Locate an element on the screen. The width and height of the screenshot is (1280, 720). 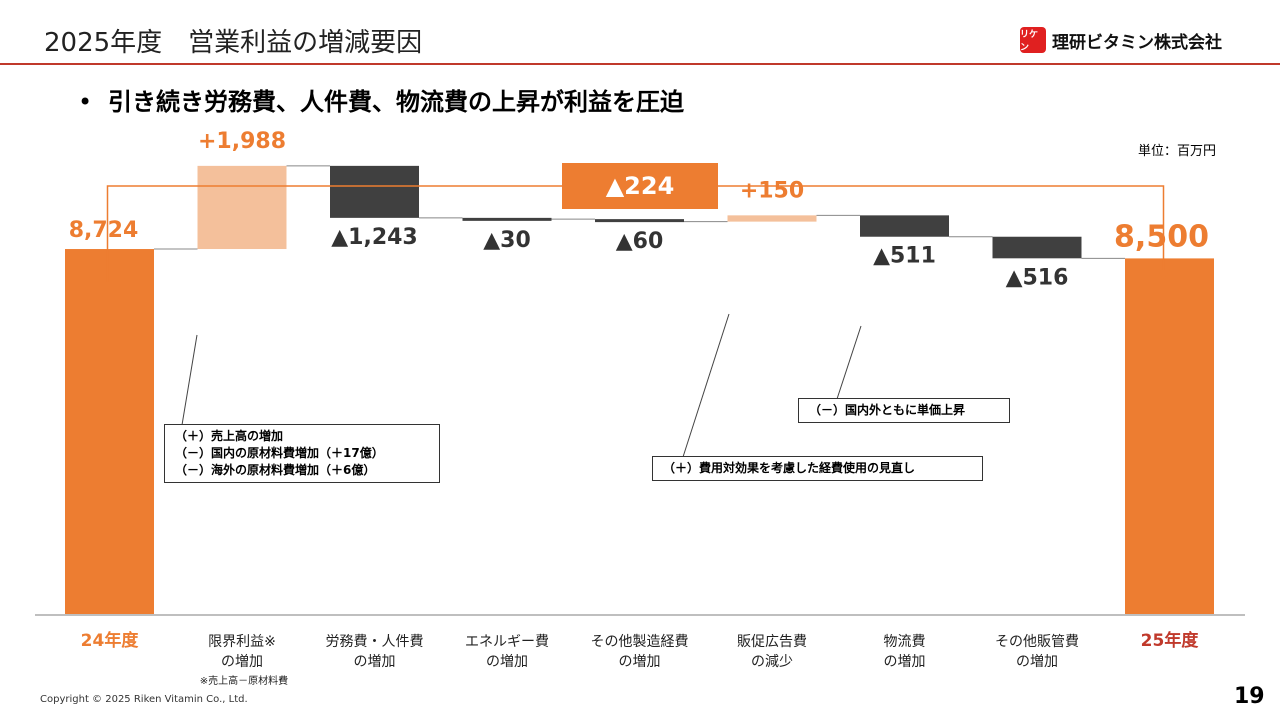
data-label-8: 8,500 is located at coordinates (1161, 236).